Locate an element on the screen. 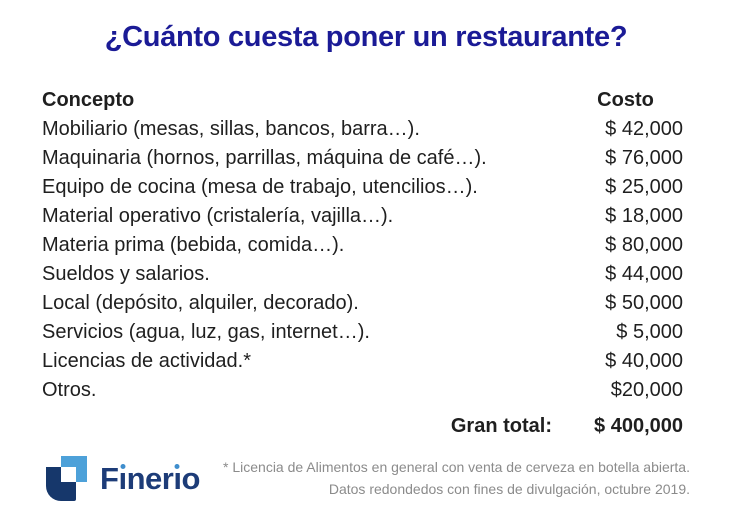 The height and width of the screenshot is (514, 732). row-concept: Materia prima (bebida, comida…). is located at coordinates (193, 244).